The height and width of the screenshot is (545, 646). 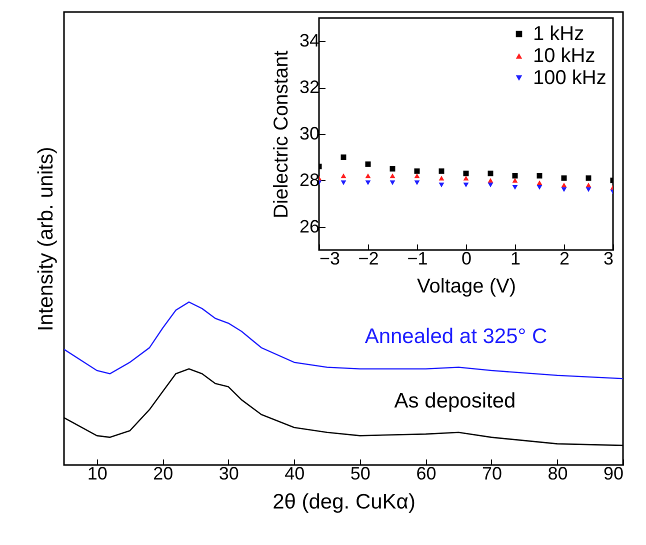 What do you see at coordinates (558, 474) in the screenshot?
I see `x-tick-label: 80` at bounding box center [558, 474].